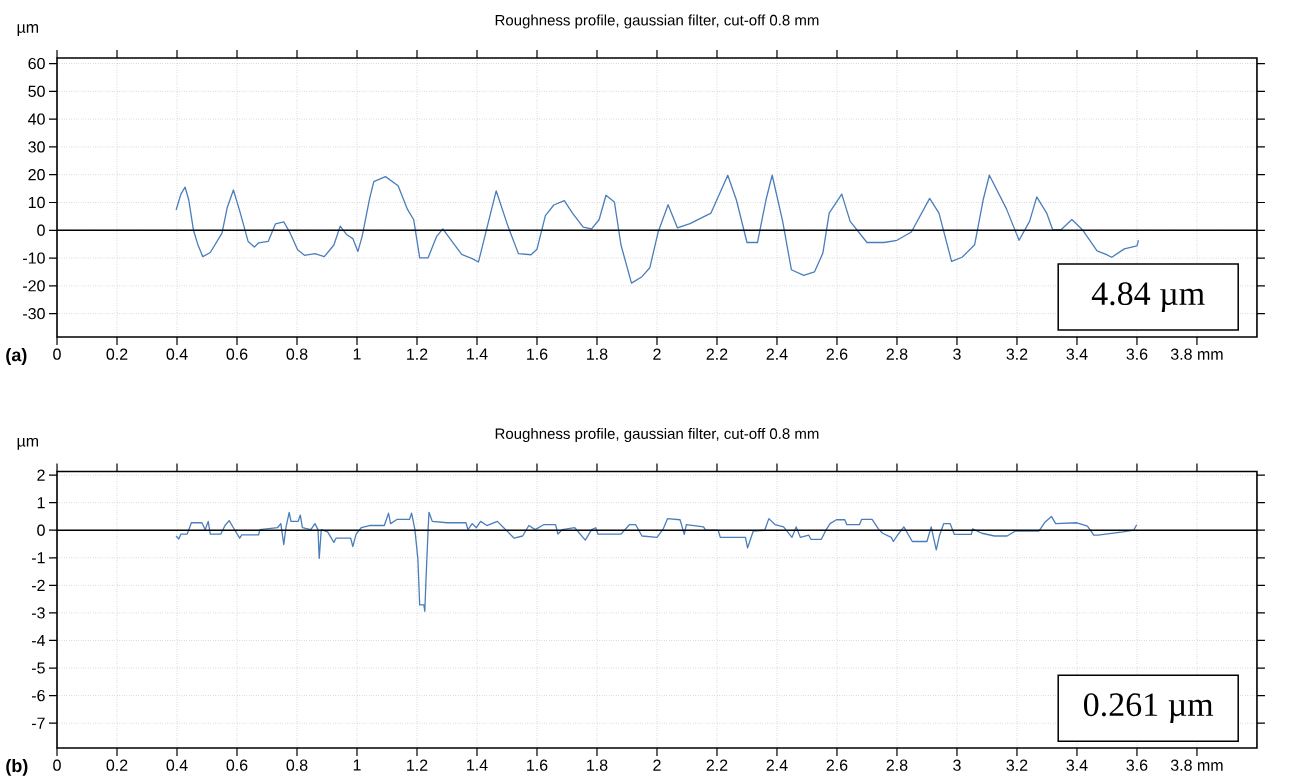 The width and height of the screenshot is (1315, 784). I want to click on y-tick-label: -6, so click(38, 695).